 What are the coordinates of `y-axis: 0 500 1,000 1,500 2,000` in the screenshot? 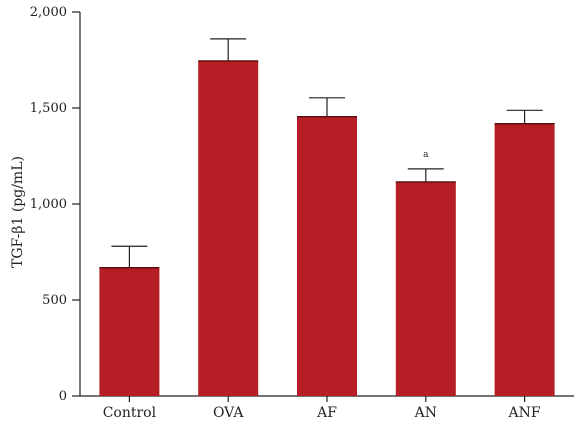 It's located at (55, 204).